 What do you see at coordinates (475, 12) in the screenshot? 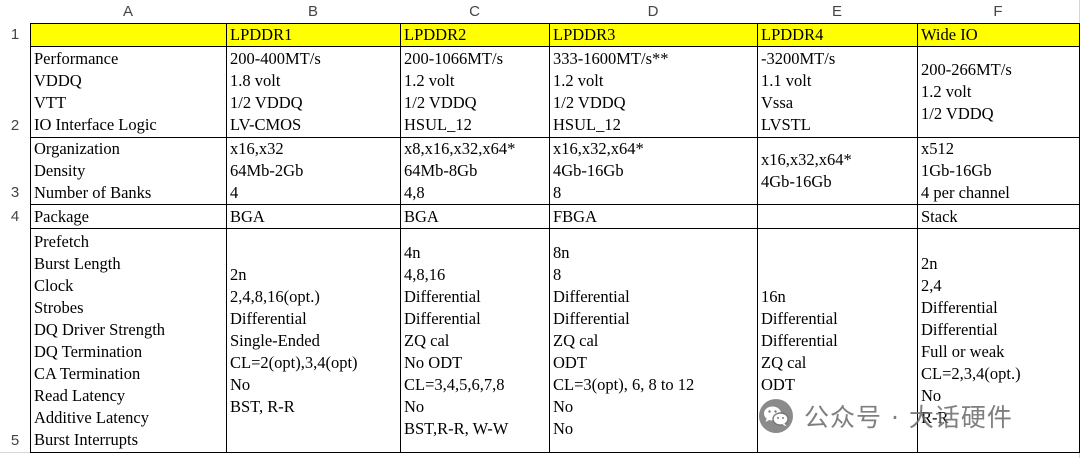
I see `column-header-C: C` at bounding box center [475, 12].